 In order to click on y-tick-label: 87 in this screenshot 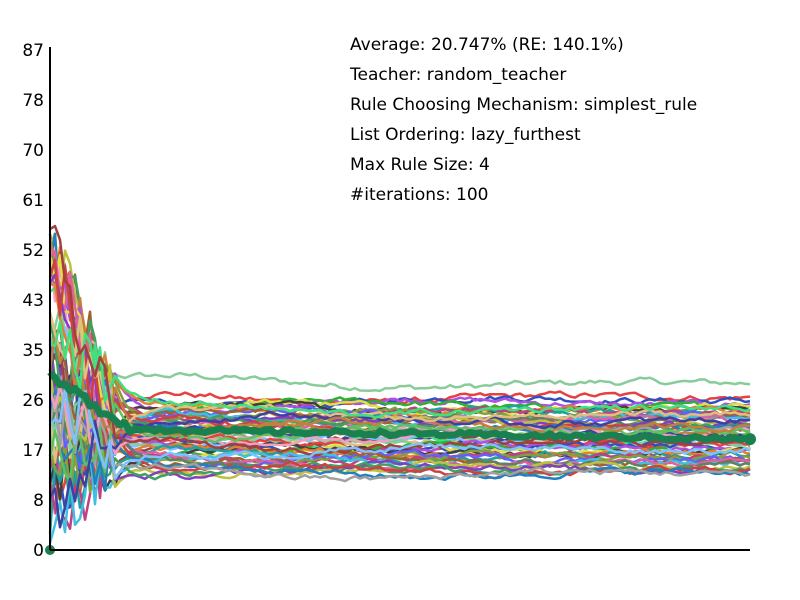, I will do `click(33, 51)`.